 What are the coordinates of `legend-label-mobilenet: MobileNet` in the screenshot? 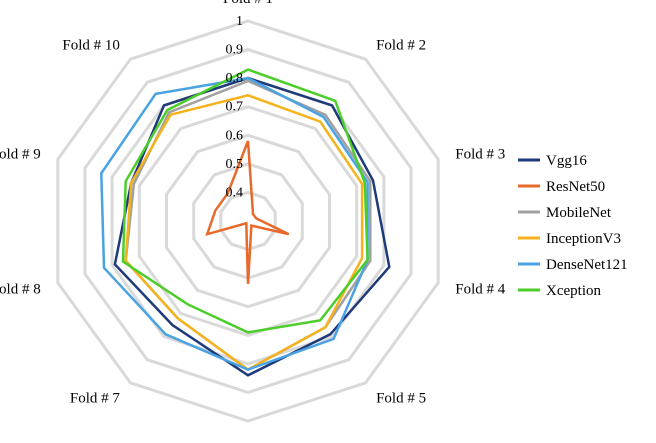 It's located at (579, 213).